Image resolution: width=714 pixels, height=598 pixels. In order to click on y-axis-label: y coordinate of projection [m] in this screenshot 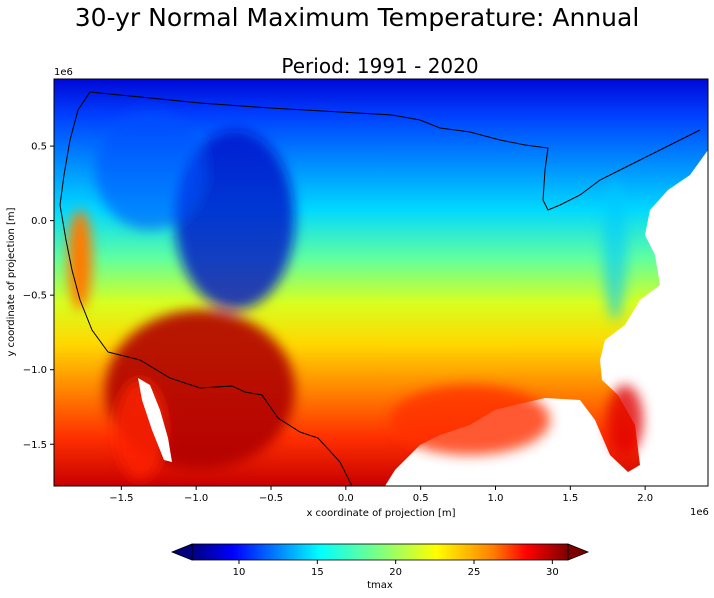, I will do `click(11, 281)`.